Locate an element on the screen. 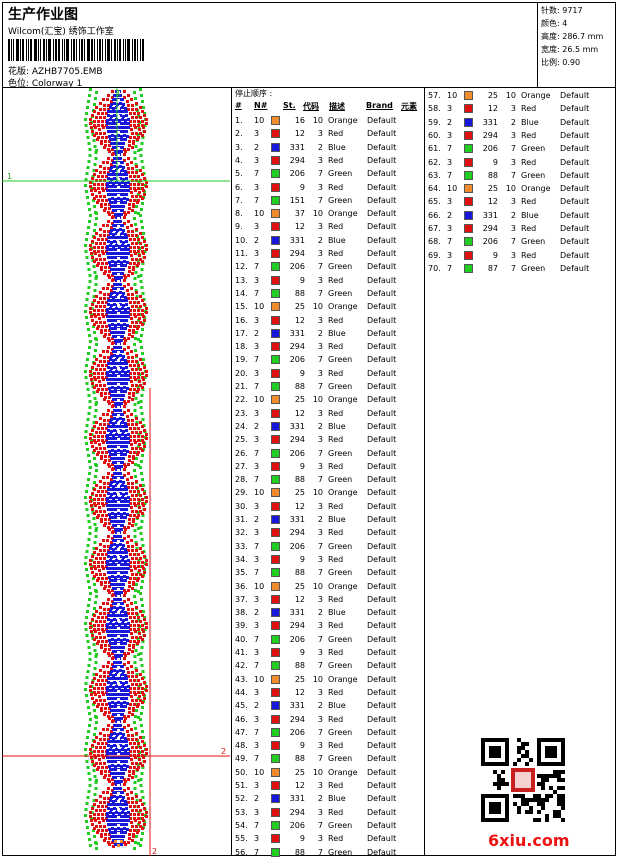 The image size is (620, 860). stop-number: 3. is located at coordinates (239, 147).